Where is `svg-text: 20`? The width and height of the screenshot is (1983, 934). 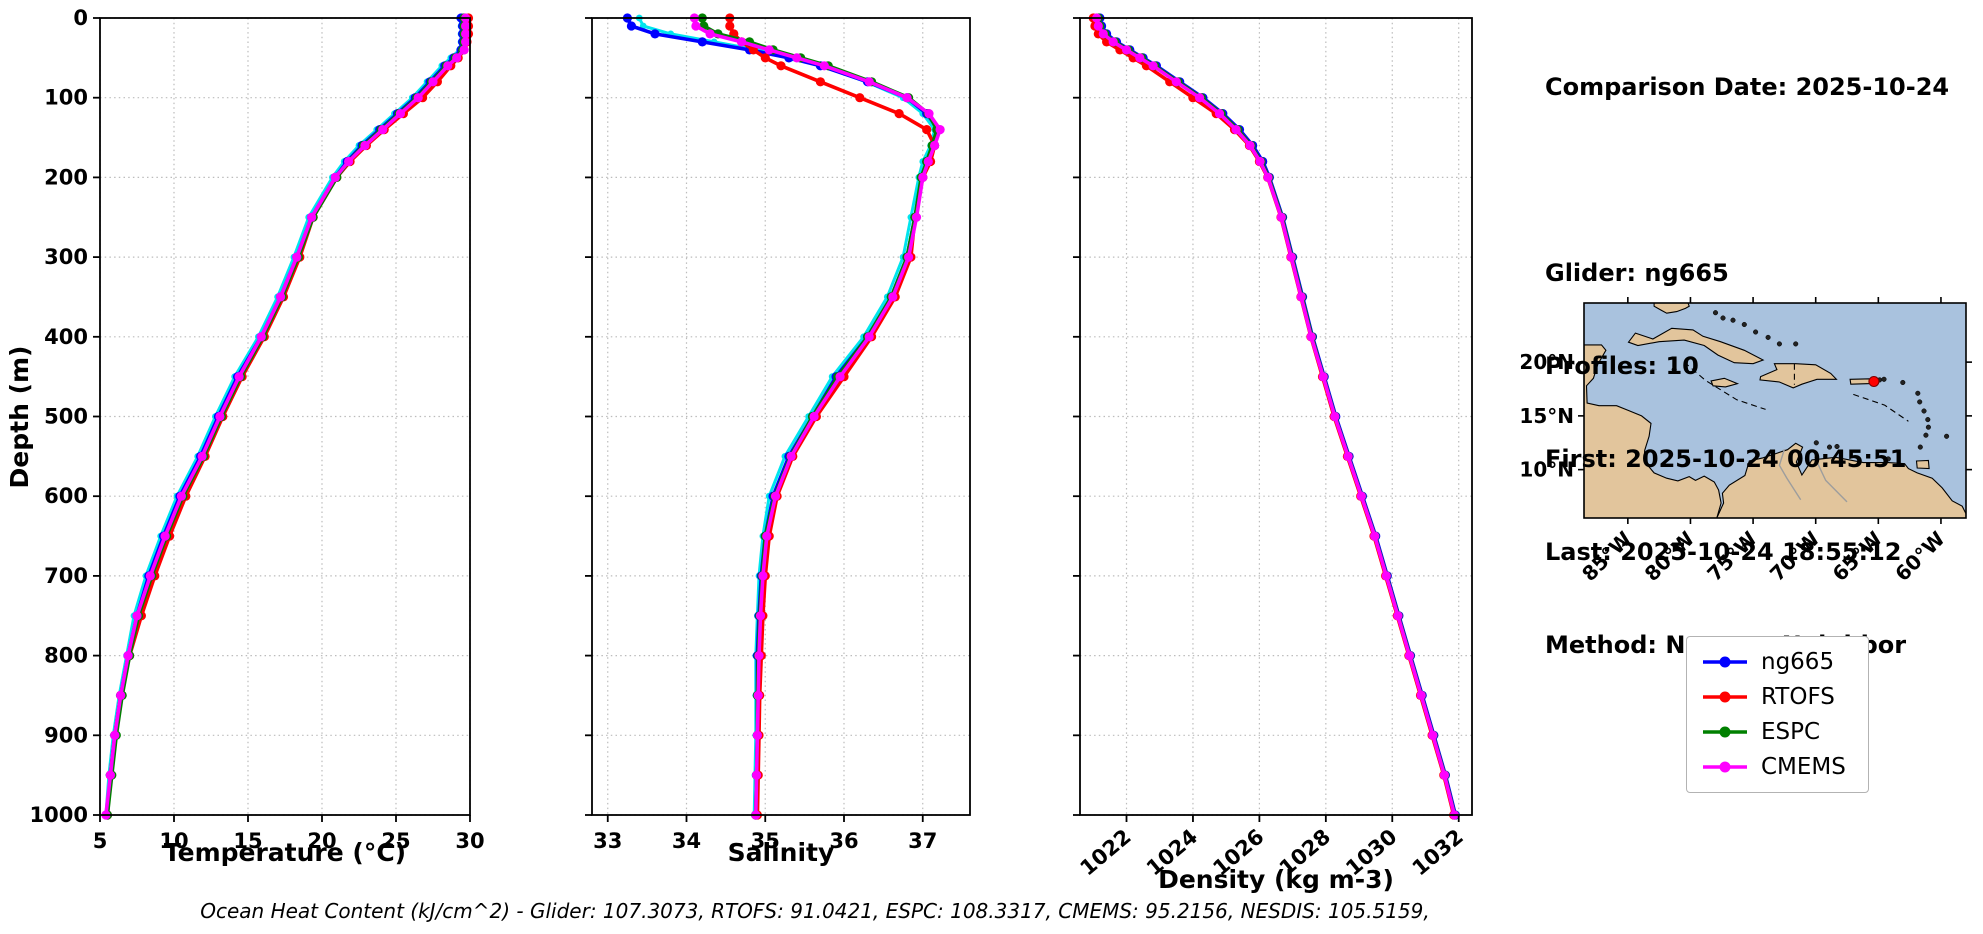
svg-text: 20 is located at coordinates (321, 841).